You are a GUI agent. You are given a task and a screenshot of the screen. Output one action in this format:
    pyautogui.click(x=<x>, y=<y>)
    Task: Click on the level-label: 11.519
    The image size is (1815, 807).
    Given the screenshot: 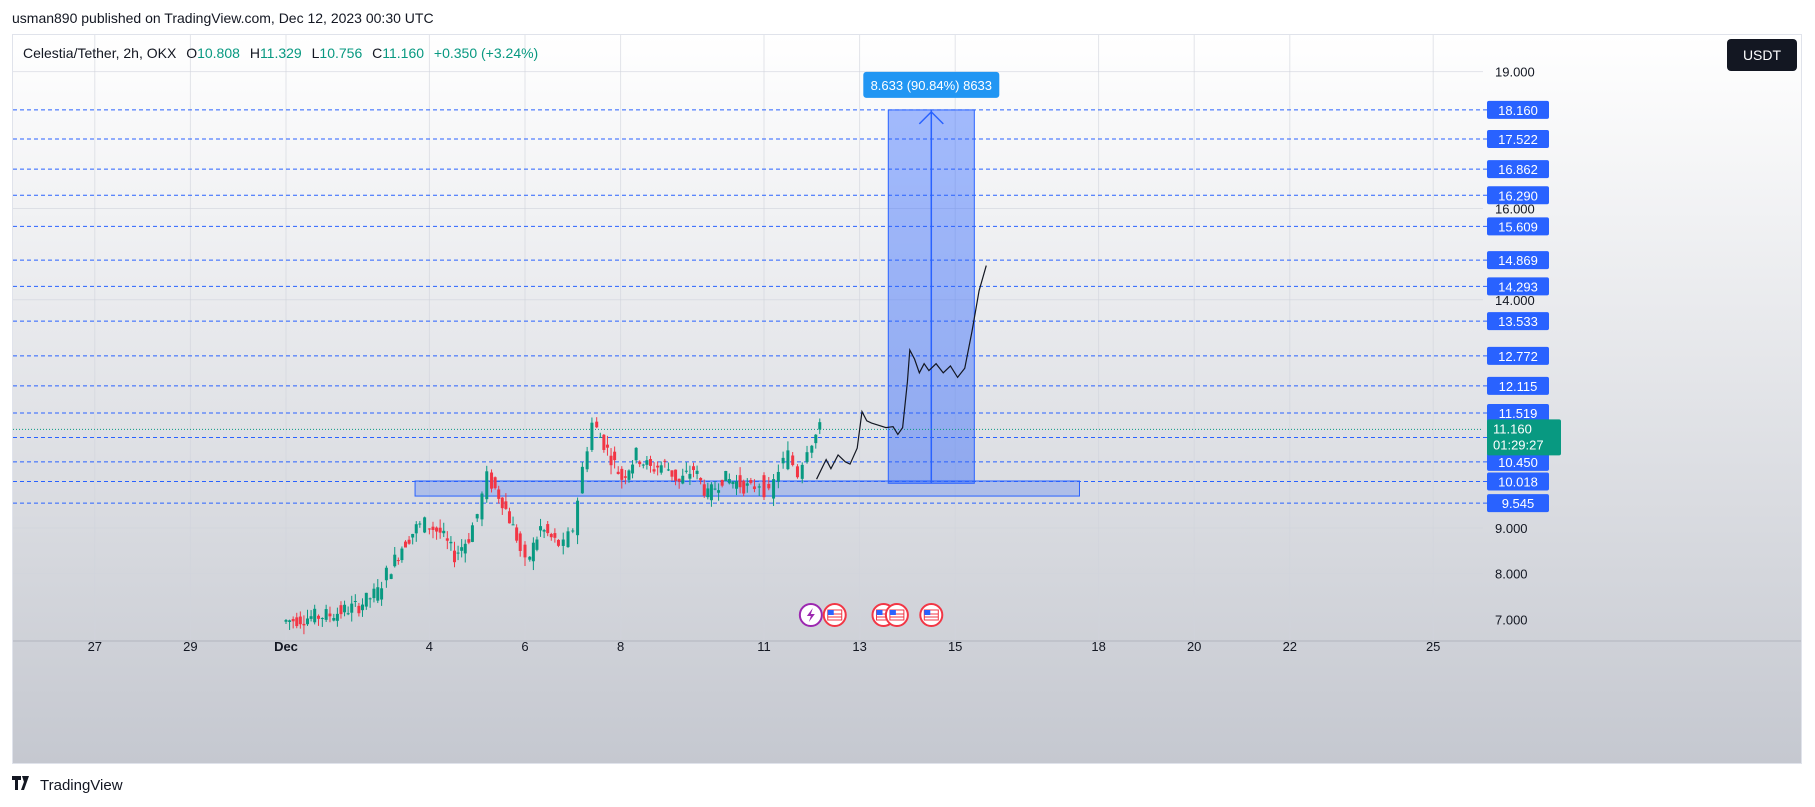 What is the action you would take?
    pyautogui.click(x=1518, y=413)
    